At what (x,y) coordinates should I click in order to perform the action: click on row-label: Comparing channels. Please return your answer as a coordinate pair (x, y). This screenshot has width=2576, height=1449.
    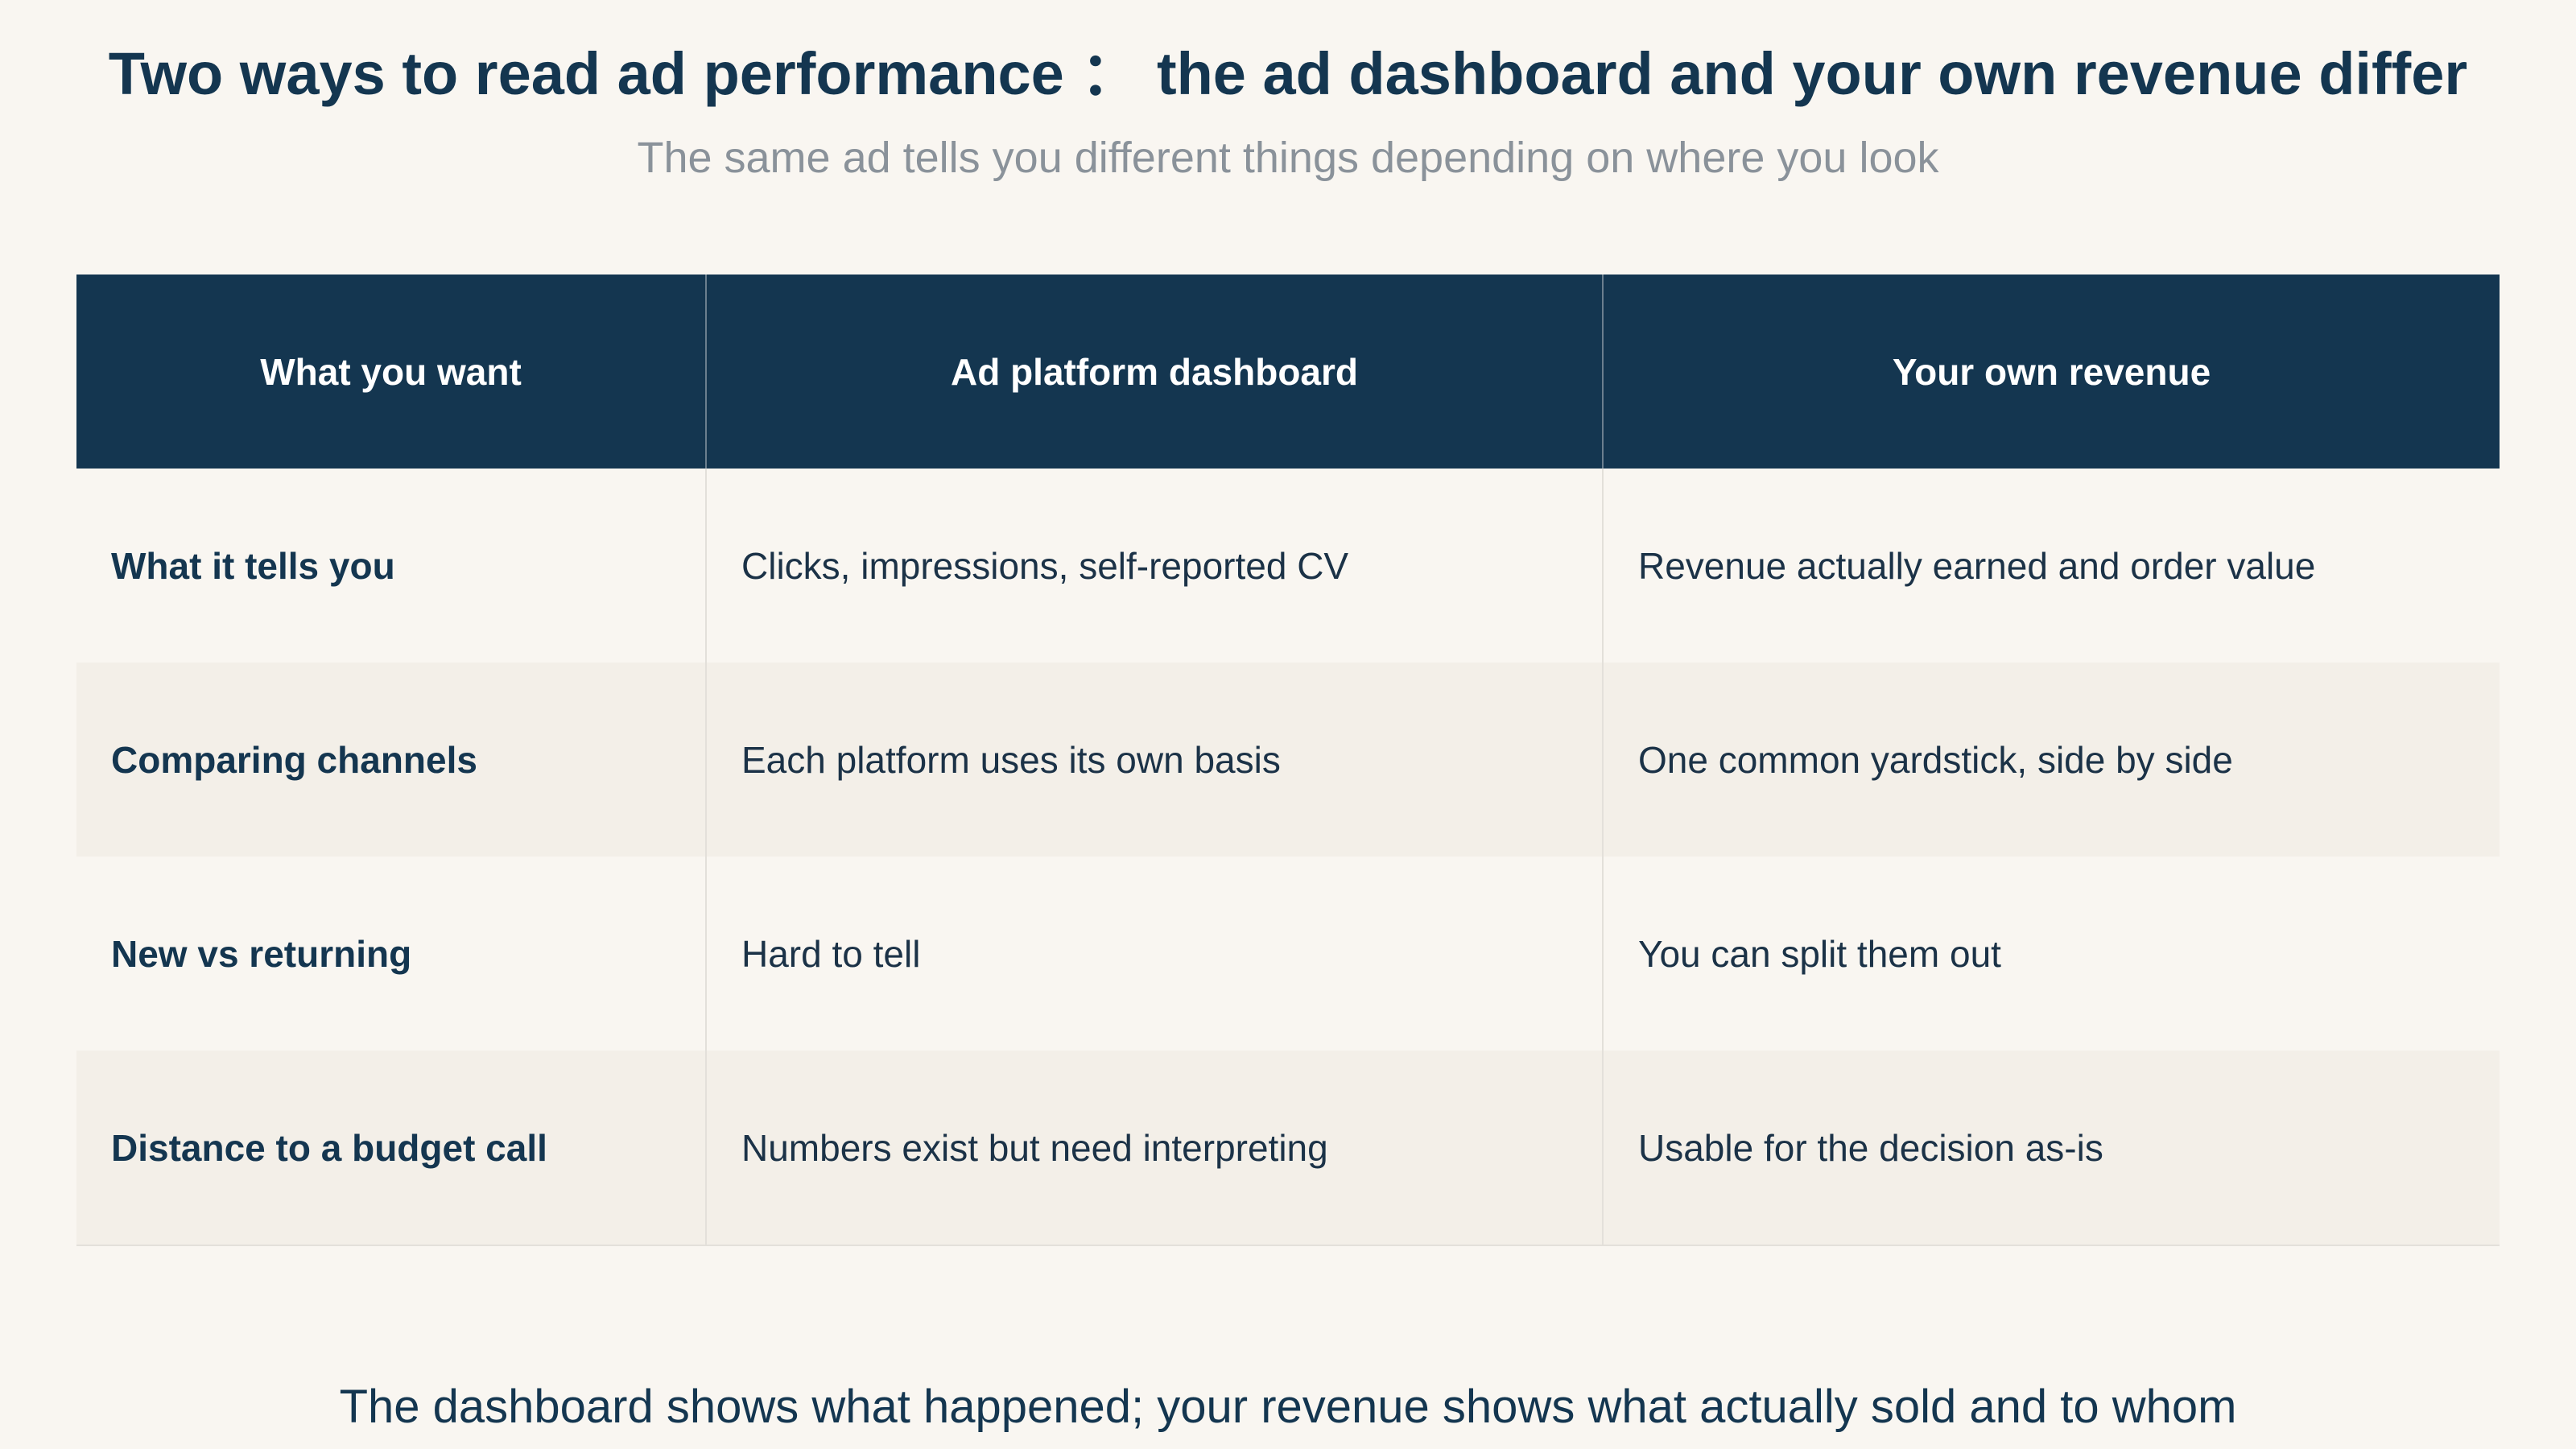
    Looking at the image, I should click on (391, 760).